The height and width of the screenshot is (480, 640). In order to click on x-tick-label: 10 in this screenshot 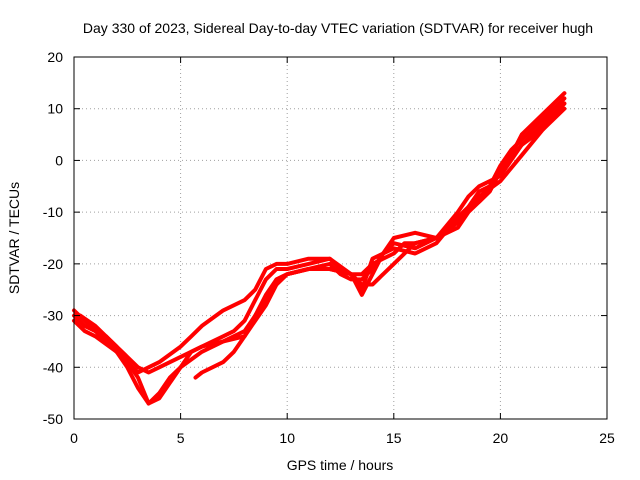, I will do `click(287, 438)`.